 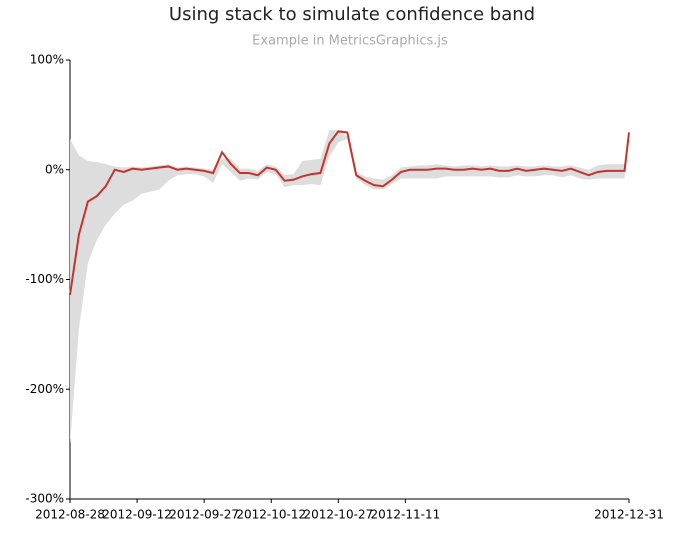 What do you see at coordinates (352, 14) in the screenshot?
I see `chart-title: Using stack to simulate confidence band` at bounding box center [352, 14].